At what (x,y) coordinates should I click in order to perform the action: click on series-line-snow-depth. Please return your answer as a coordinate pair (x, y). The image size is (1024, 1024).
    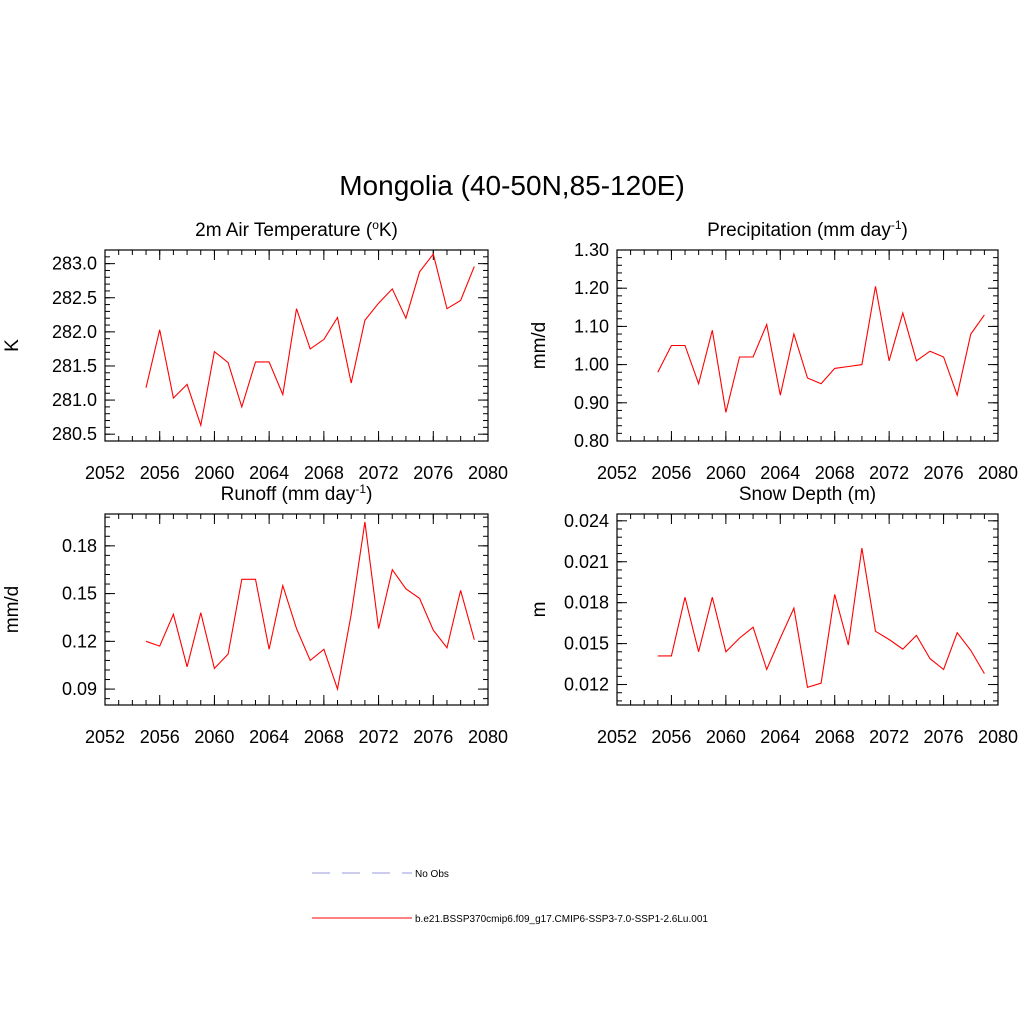
    Looking at the image, I should click on (821, 618).